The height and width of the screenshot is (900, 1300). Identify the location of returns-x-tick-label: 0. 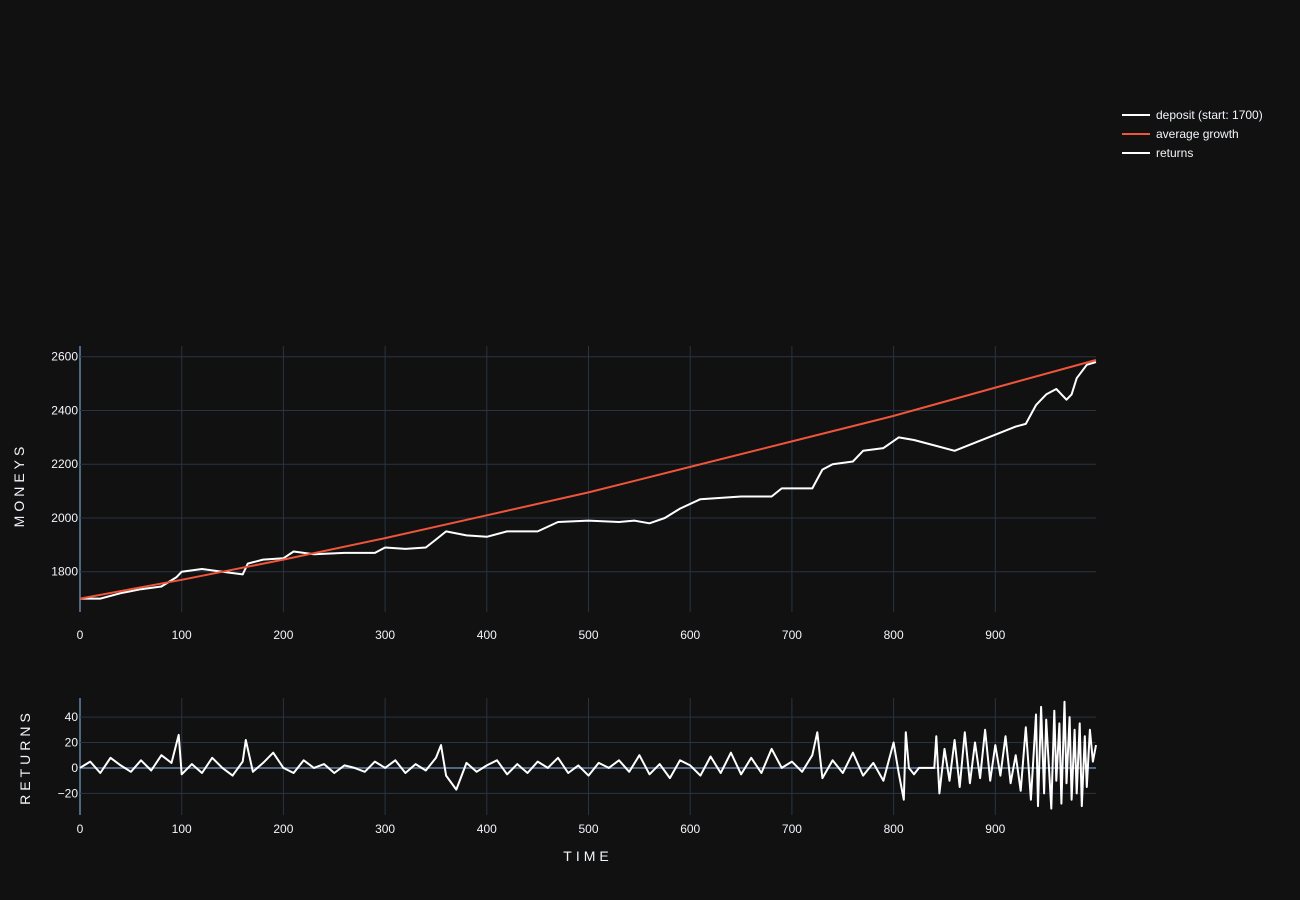
(80, 829).